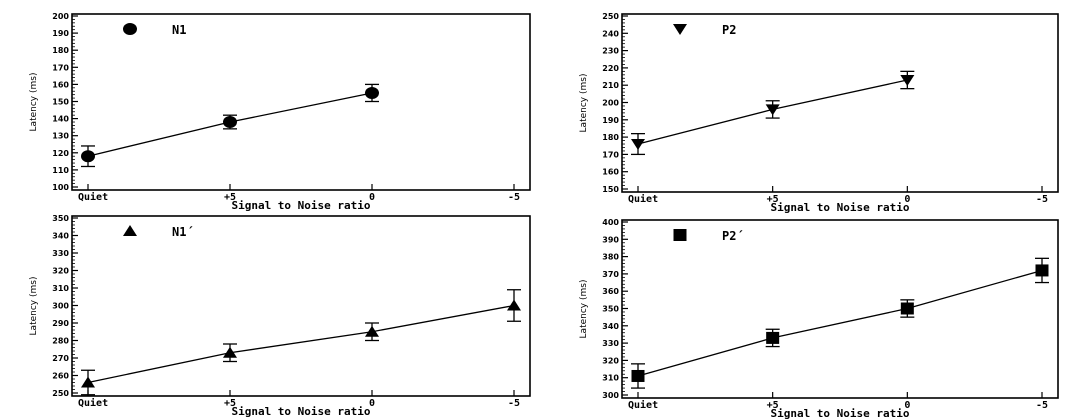 This screenshot has width=1072, height=419. Describe the element at coordinates (183, 232) in the screenshot. I see `legend-label: N1´` at that location.